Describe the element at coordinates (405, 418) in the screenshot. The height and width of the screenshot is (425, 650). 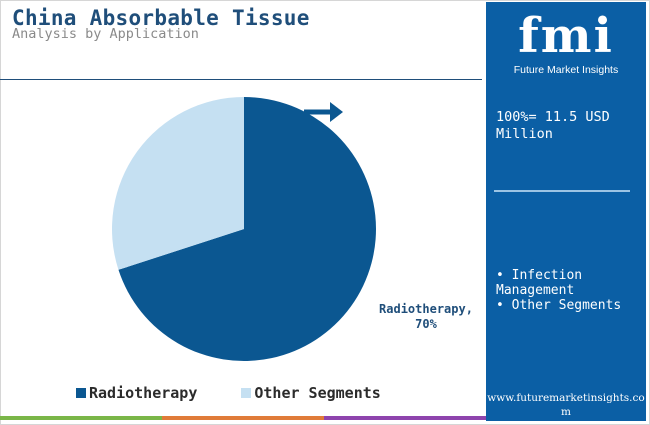
I see `bottom-bar-purple` at that location.